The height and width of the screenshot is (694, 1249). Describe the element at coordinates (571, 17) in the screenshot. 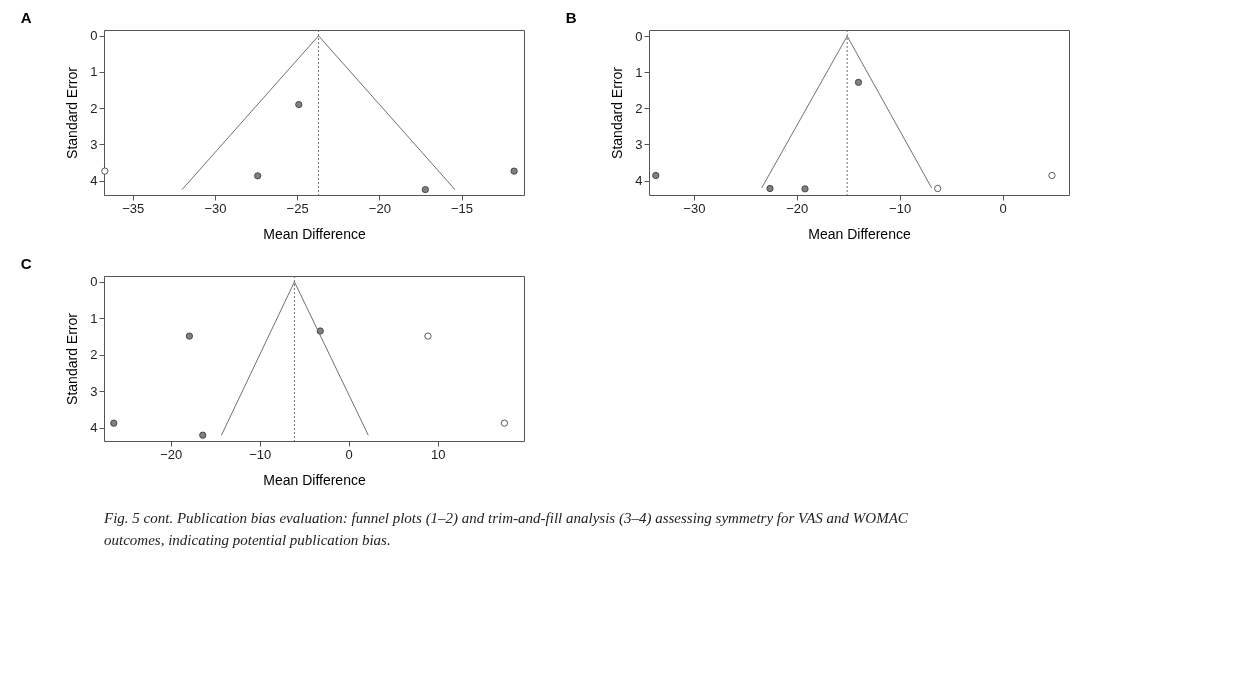

I see `chart-title: B` at that location.